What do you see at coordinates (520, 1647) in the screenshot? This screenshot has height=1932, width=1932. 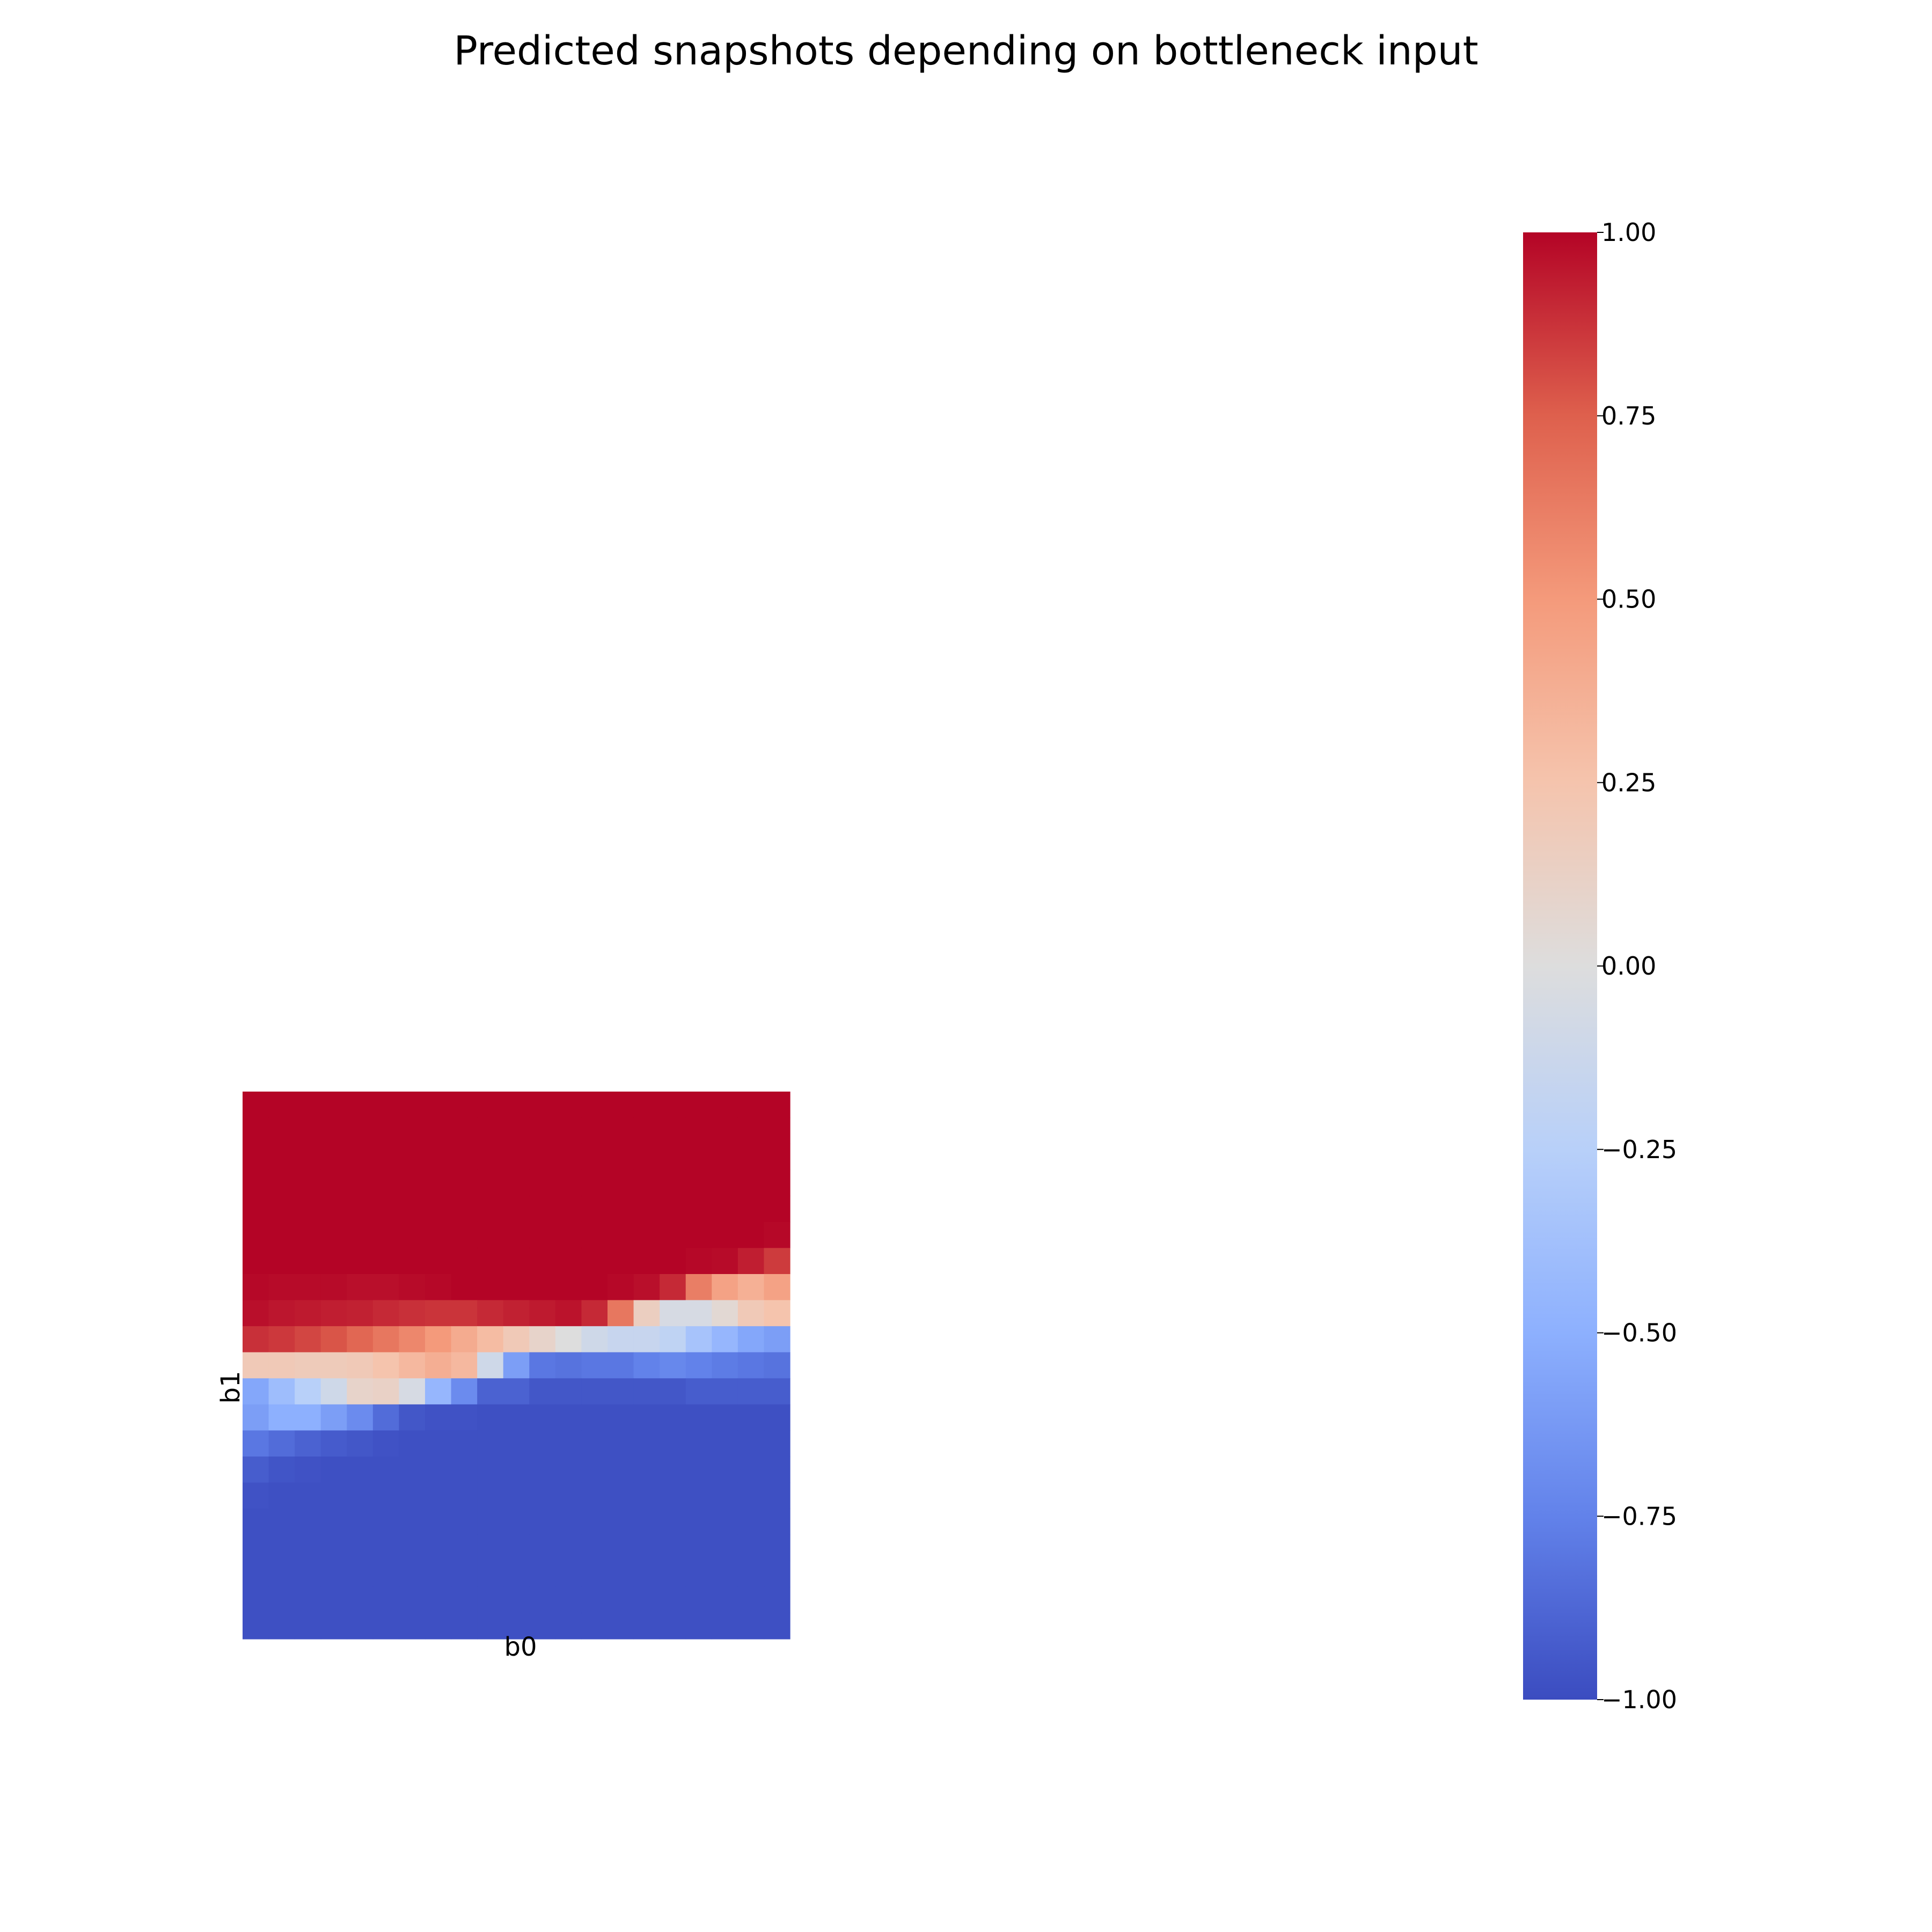 I see `x-axis-label: b0` at bounding box center [520, 1647].